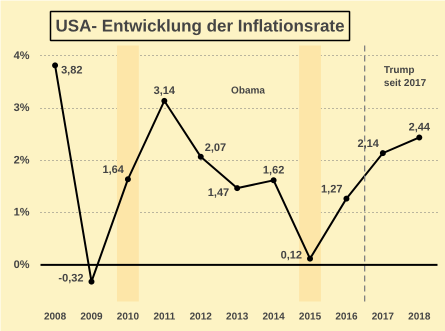  What do you see at coordinates (71, 278) in the screenshot?
I see `data-label: -0,32` at bounding box center [71, 278].